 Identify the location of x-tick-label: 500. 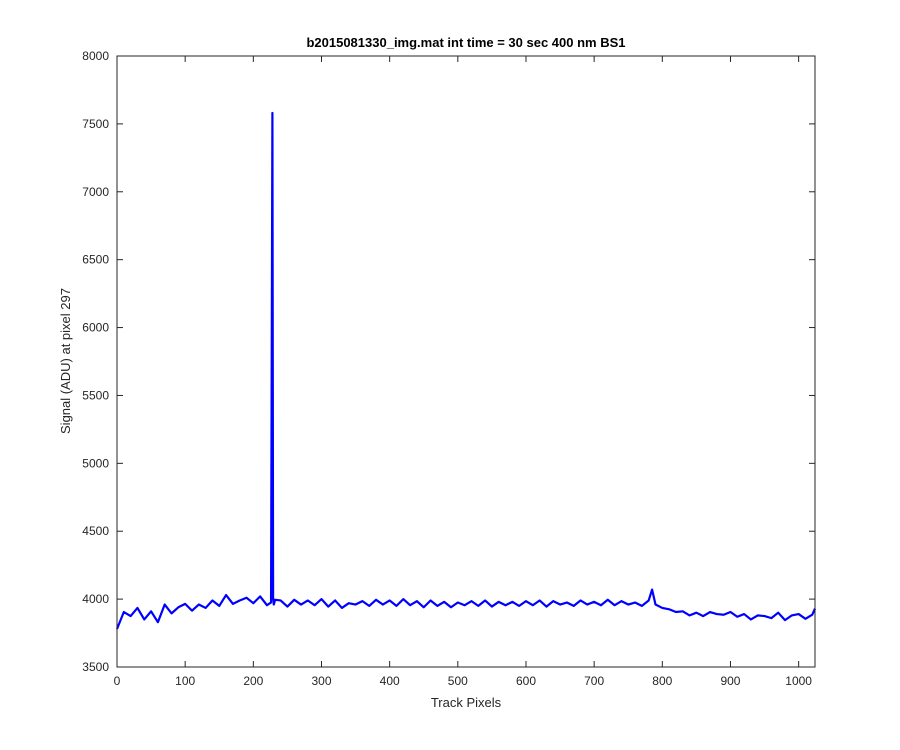
(458, 681).